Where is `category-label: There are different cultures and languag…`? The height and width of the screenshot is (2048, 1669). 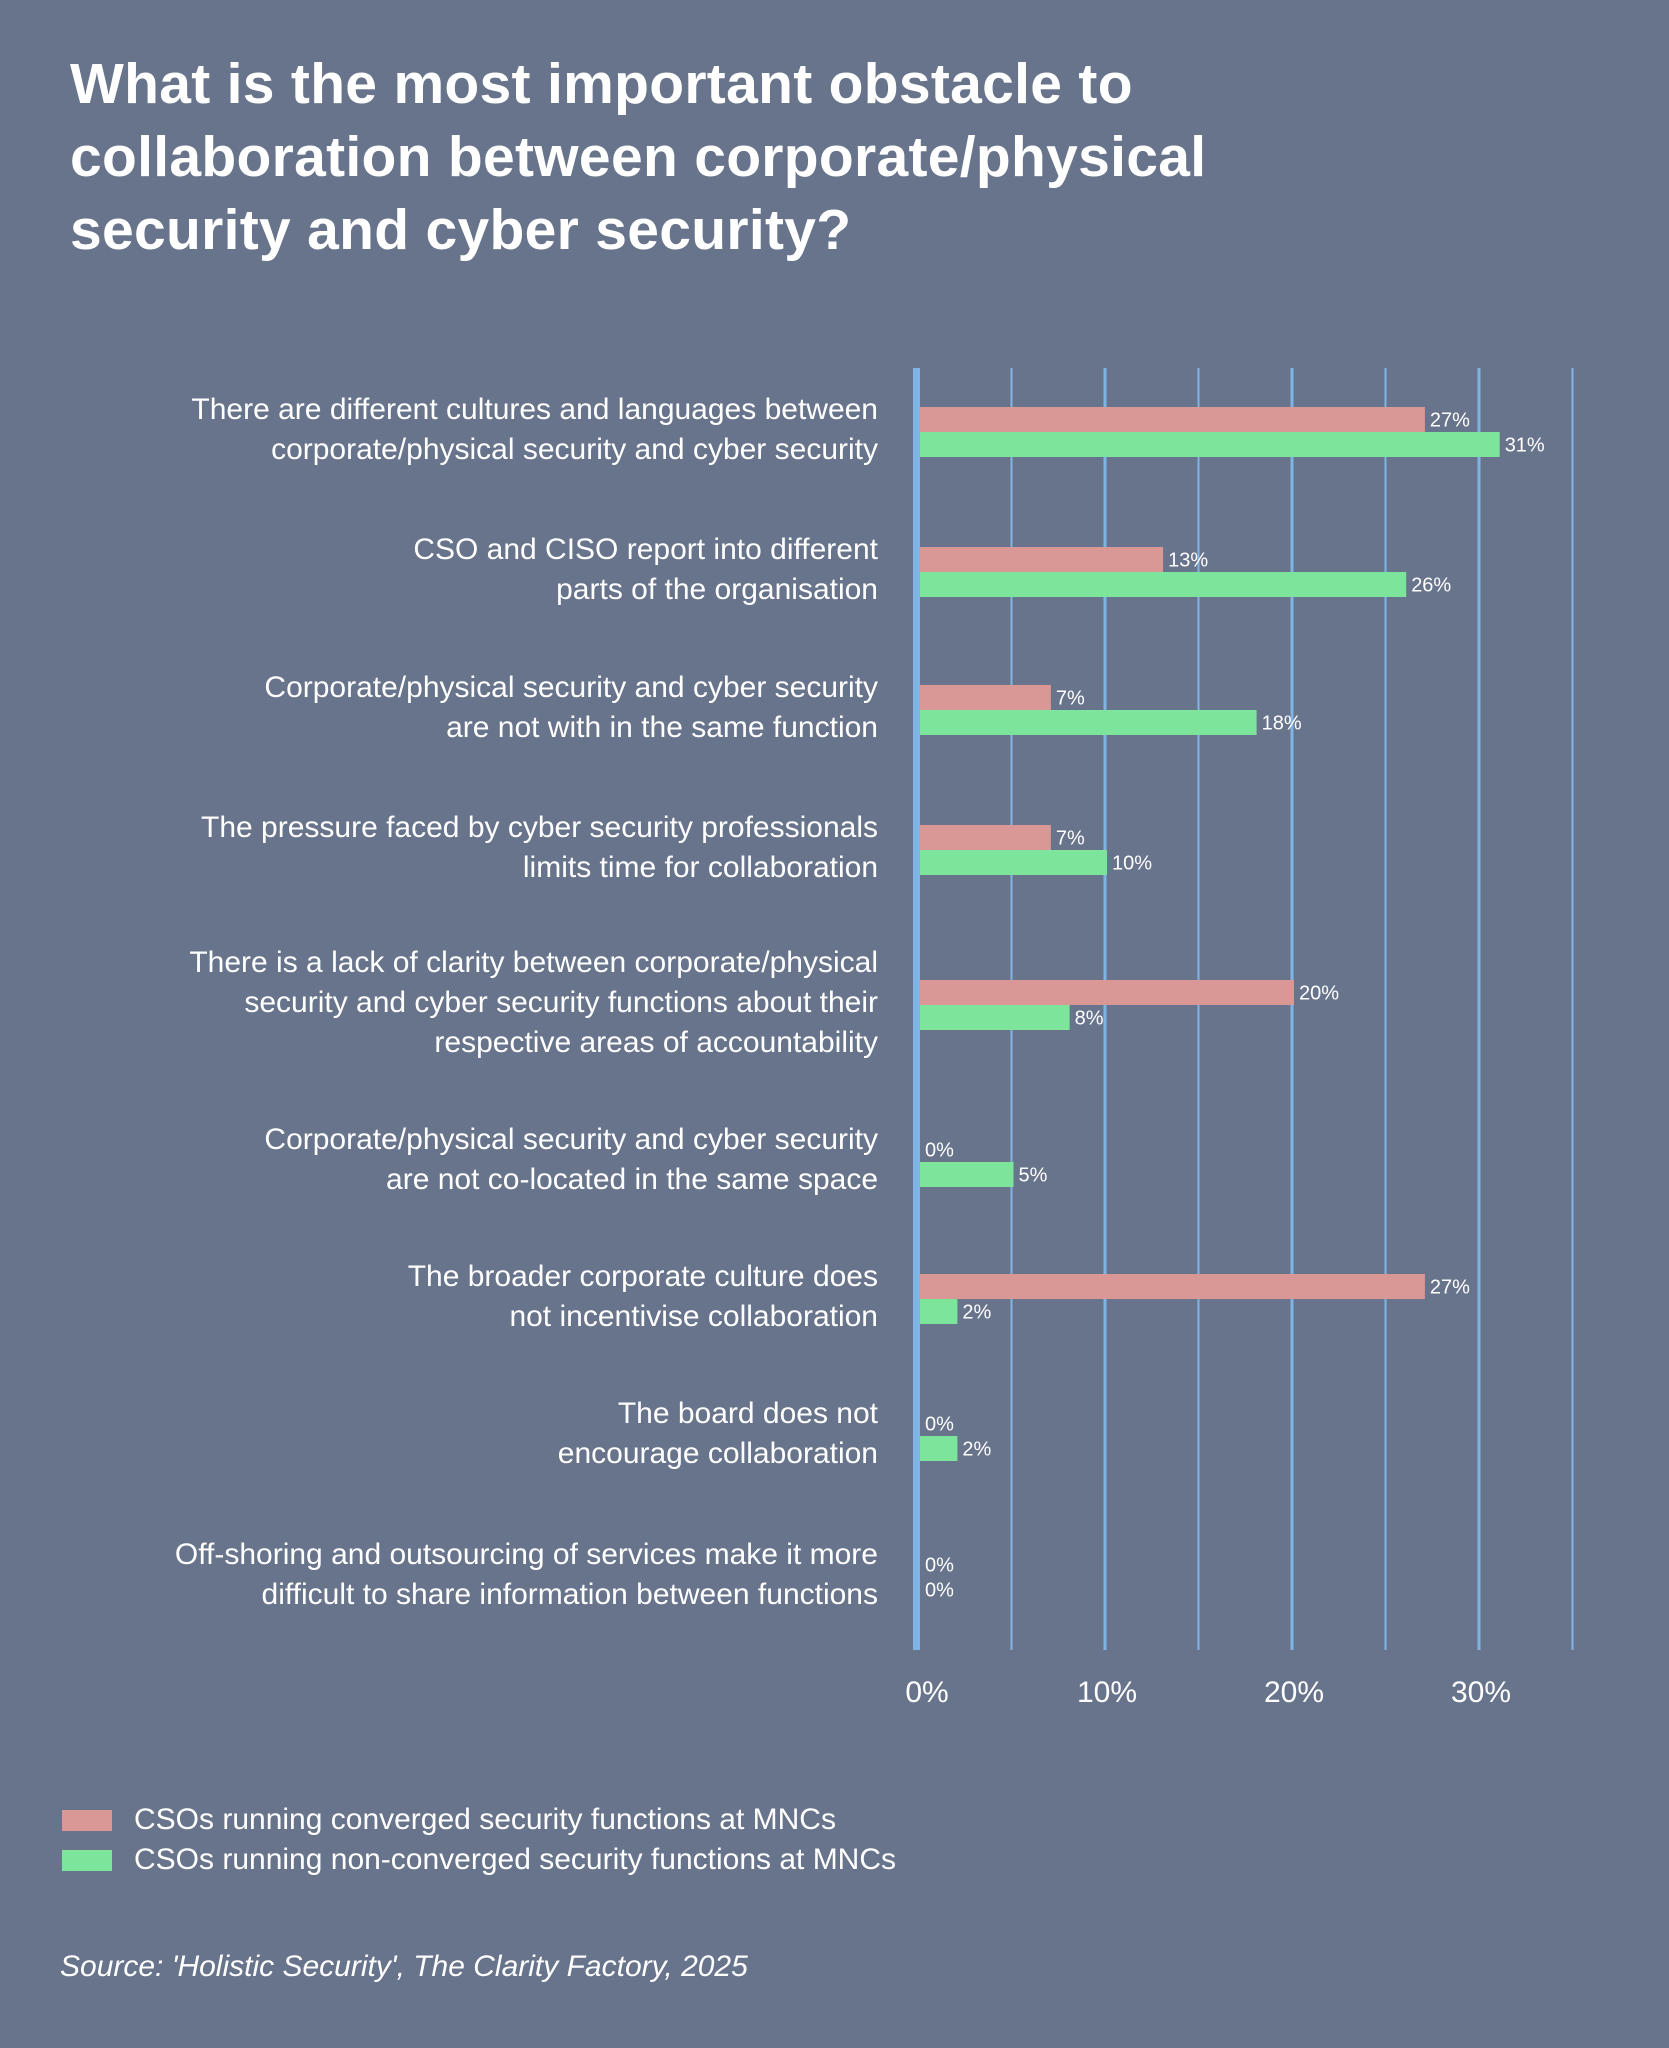
category-label: There are different cultures and languag… is located at coordinates (448, 430).